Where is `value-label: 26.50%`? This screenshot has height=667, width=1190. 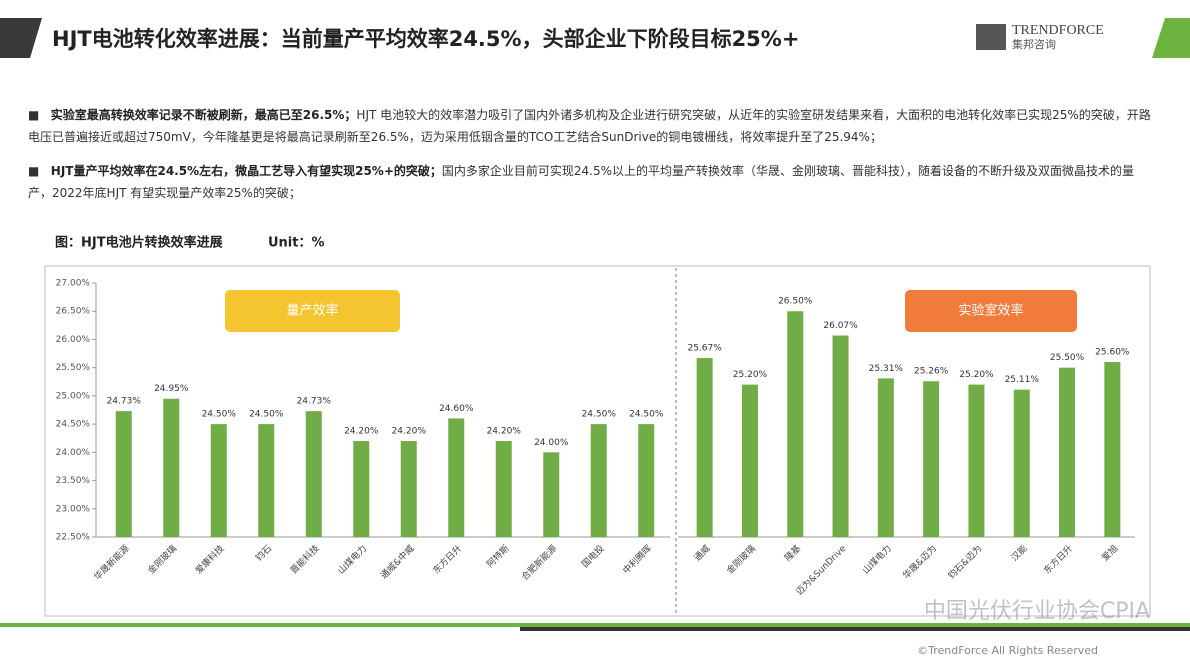 value-label: 26.50% is located at coordinates (795, 302).